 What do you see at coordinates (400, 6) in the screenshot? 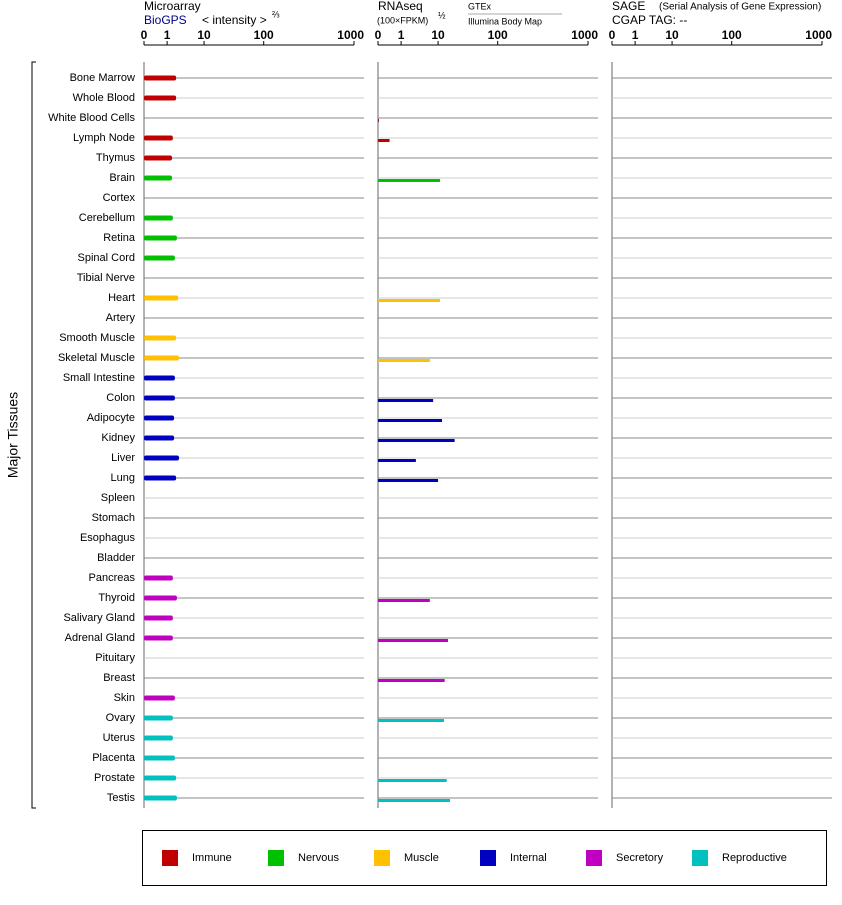
I see `panel-title: RNAseq` at bounding box center [400, 6].